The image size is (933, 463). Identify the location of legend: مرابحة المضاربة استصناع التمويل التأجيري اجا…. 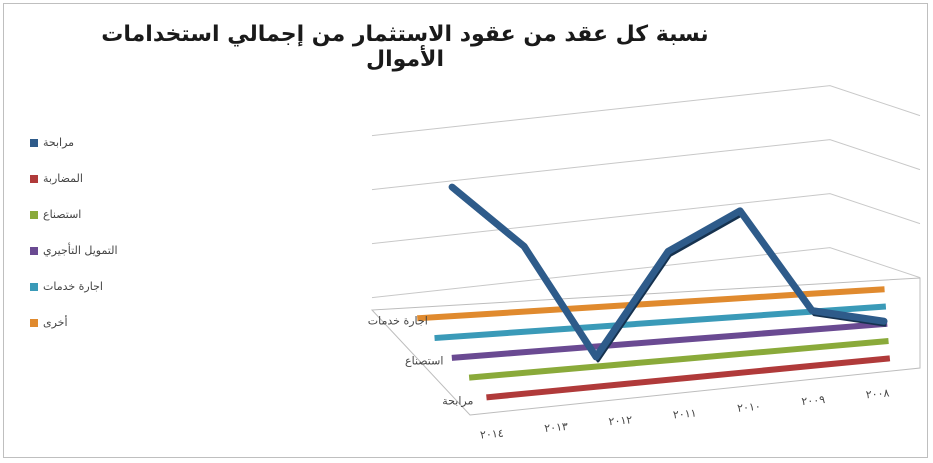
(74, 243).